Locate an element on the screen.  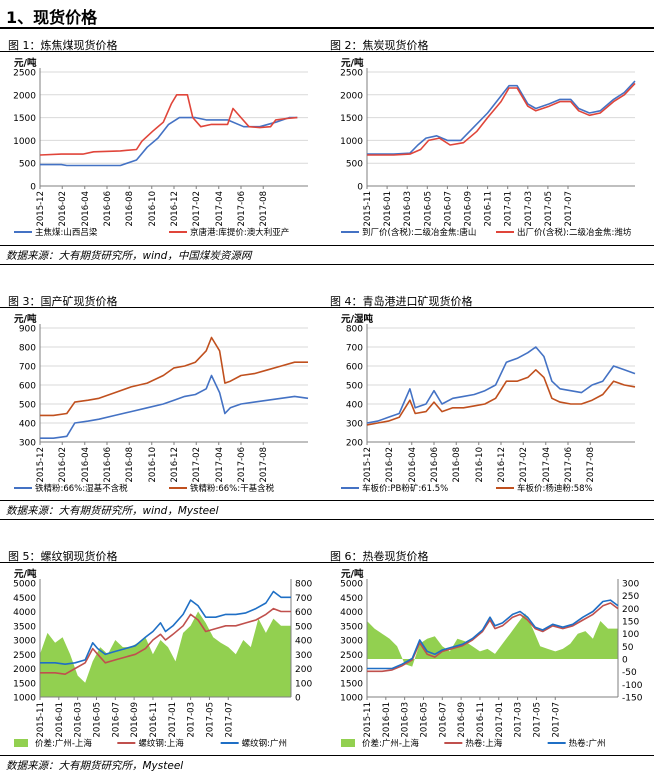
row2-rule is located at coordinates (327, 307).